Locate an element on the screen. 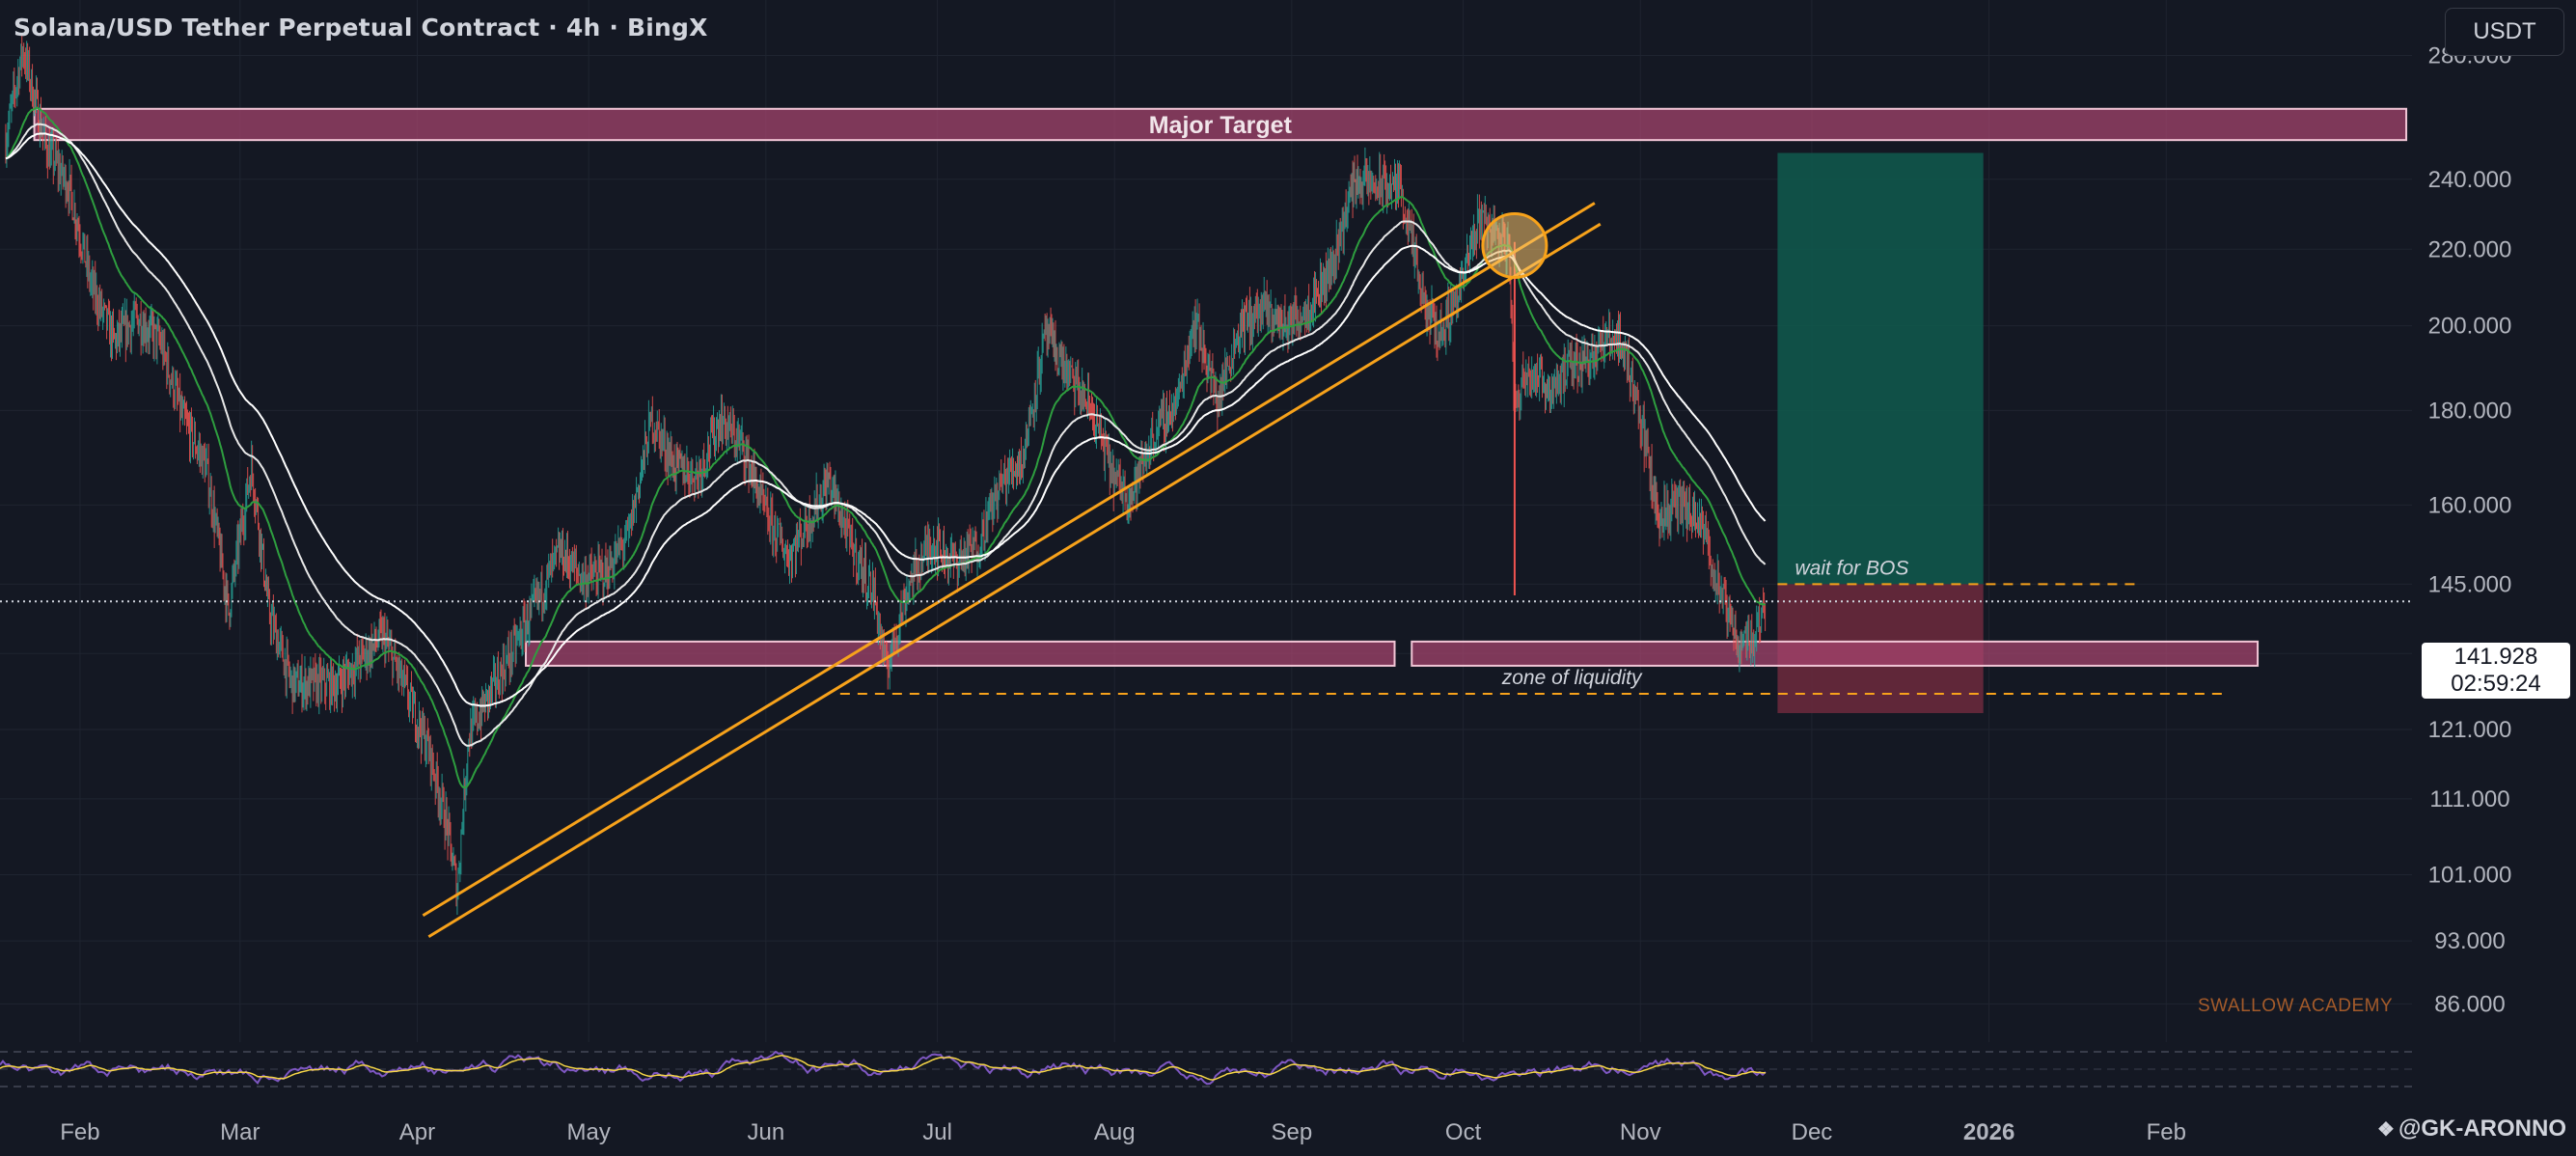  rsi-line is located at coordinates (884, 1068).